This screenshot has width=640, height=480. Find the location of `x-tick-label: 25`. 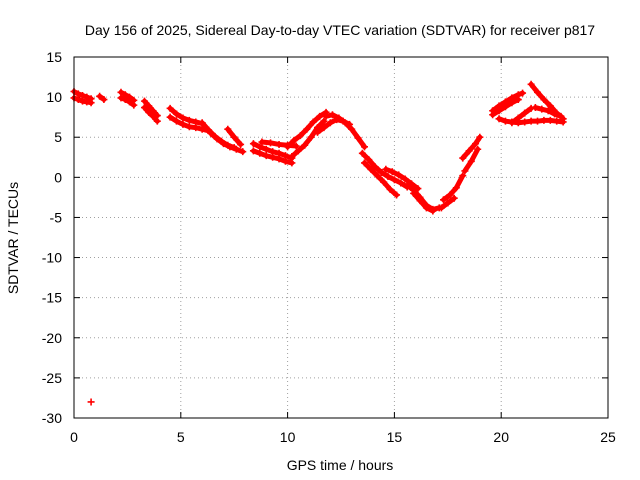

x-tick-label: 25 is located at coordinates (608, 437).